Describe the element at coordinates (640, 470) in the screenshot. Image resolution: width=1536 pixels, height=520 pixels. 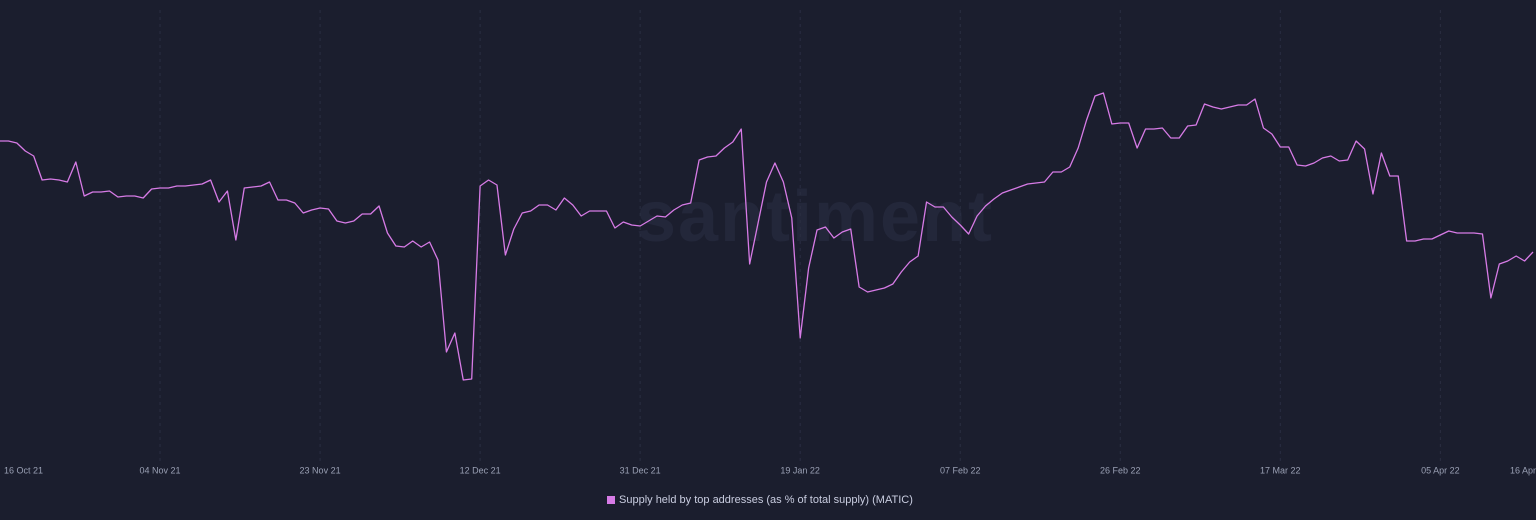
I see `x-tick-label: 31 Dec 21` at that location.